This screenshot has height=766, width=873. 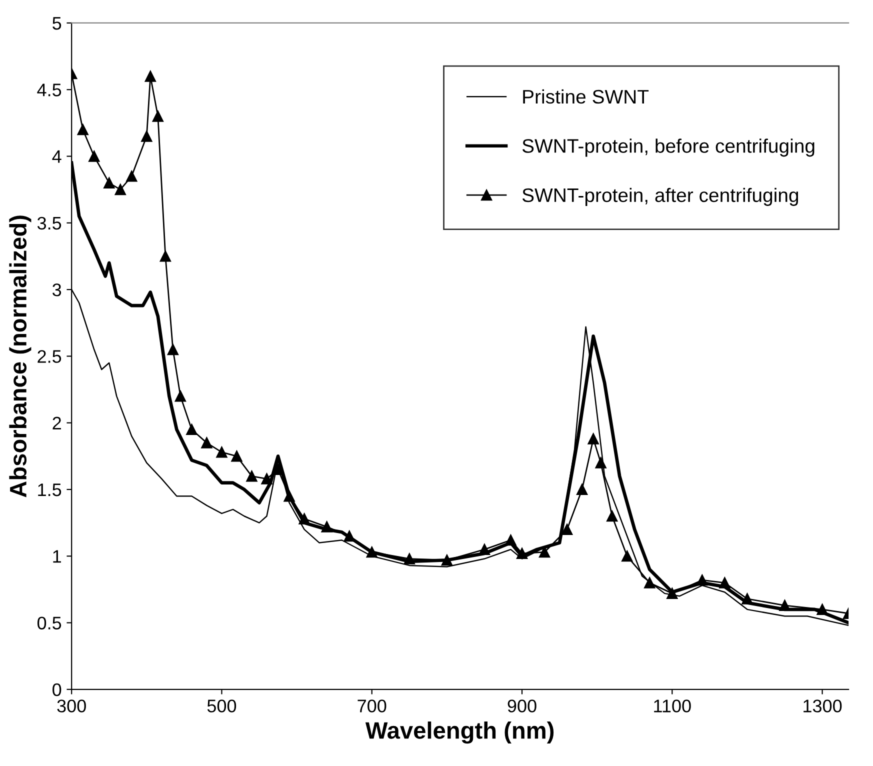 What do you see at coordinates (56, 423) in the screenshot?
I see `y-tick-label: 2` at bounding box center [56, 423].